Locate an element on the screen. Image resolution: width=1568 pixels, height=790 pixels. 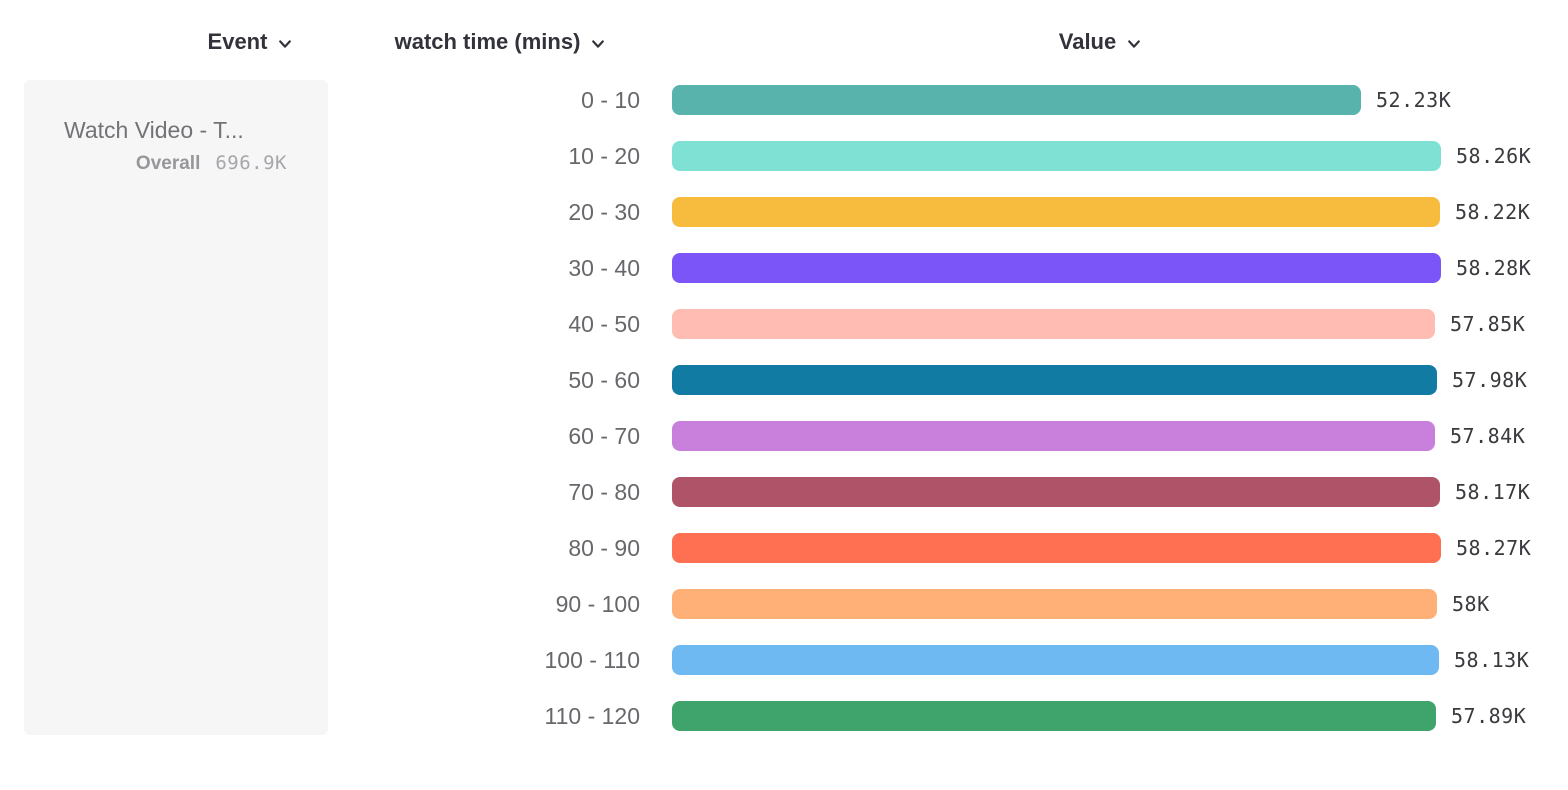
bar-value: 58.26K is located at coordinates (1494, 156).